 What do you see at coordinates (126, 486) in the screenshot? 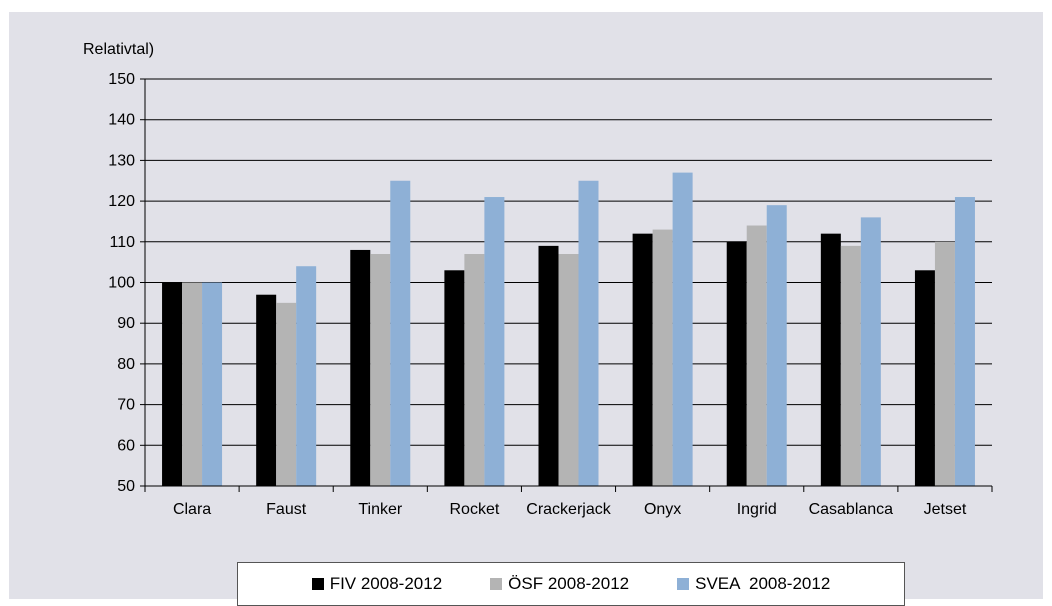
I see `y-tick-label-50: 50` at bounding box center [126, 486].